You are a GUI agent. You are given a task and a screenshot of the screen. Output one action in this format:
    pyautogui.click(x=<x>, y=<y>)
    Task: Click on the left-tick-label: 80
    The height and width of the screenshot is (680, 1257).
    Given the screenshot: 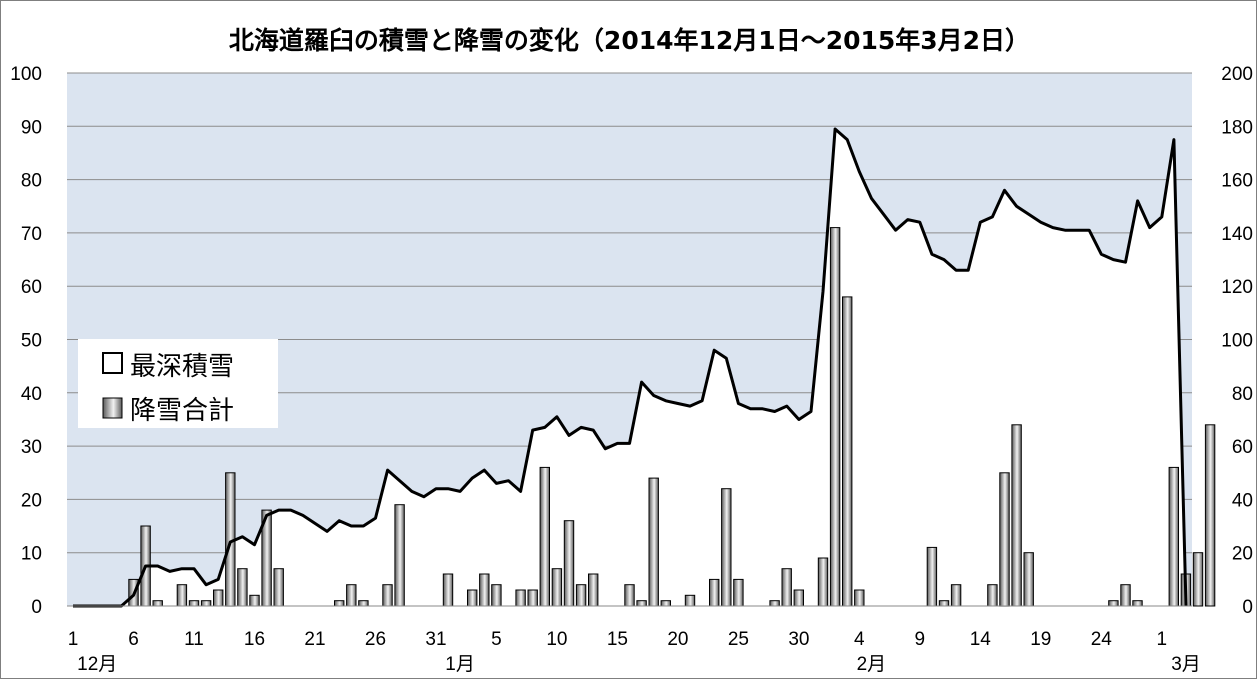 What is the action you would take?
    pyautogui.click(x=31, y=181)
    